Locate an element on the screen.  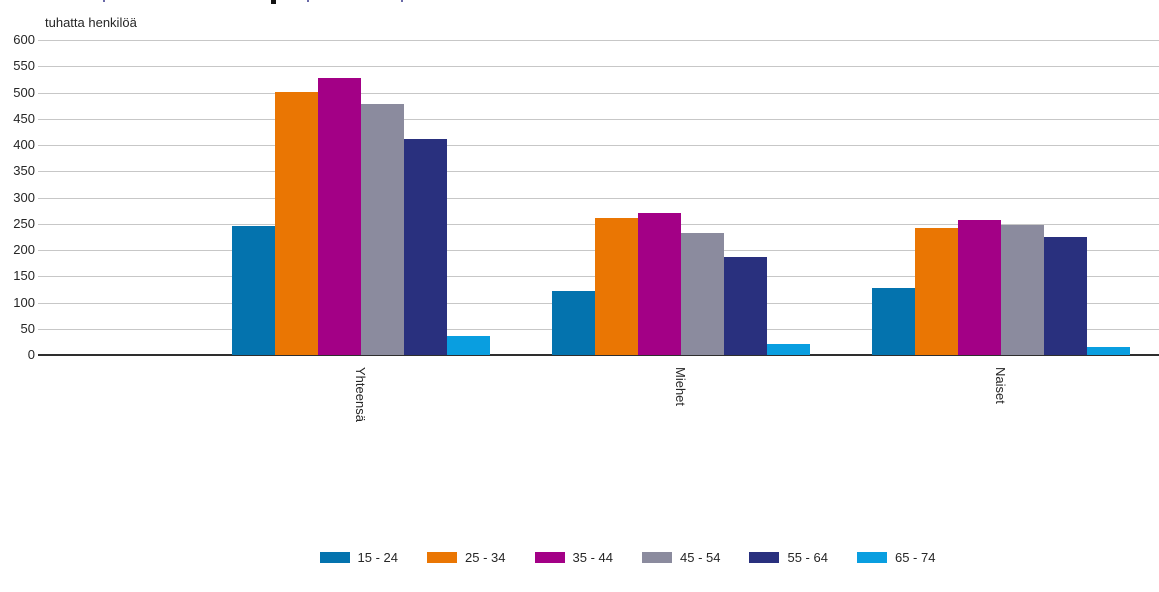
legend-label: 45 - 54 is located at coordinates (700, 557).